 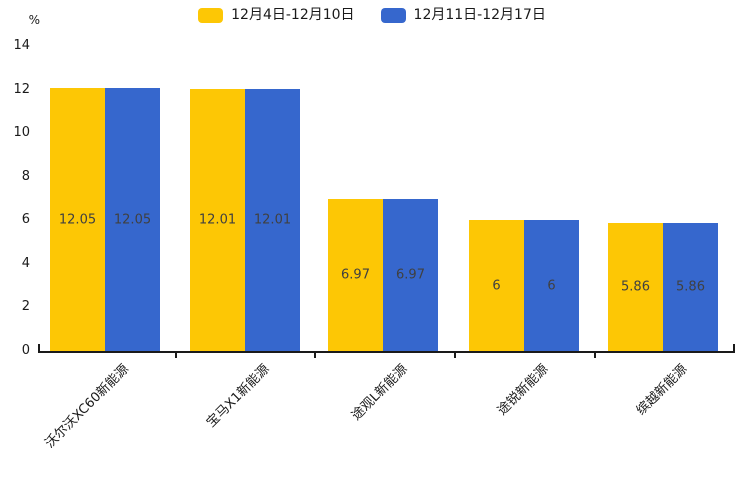 What do you see at coordinates (379, 392) in the screenshot?
I see `x-axis-category-label: 途观L新能源` at bounding box center [379, 392].